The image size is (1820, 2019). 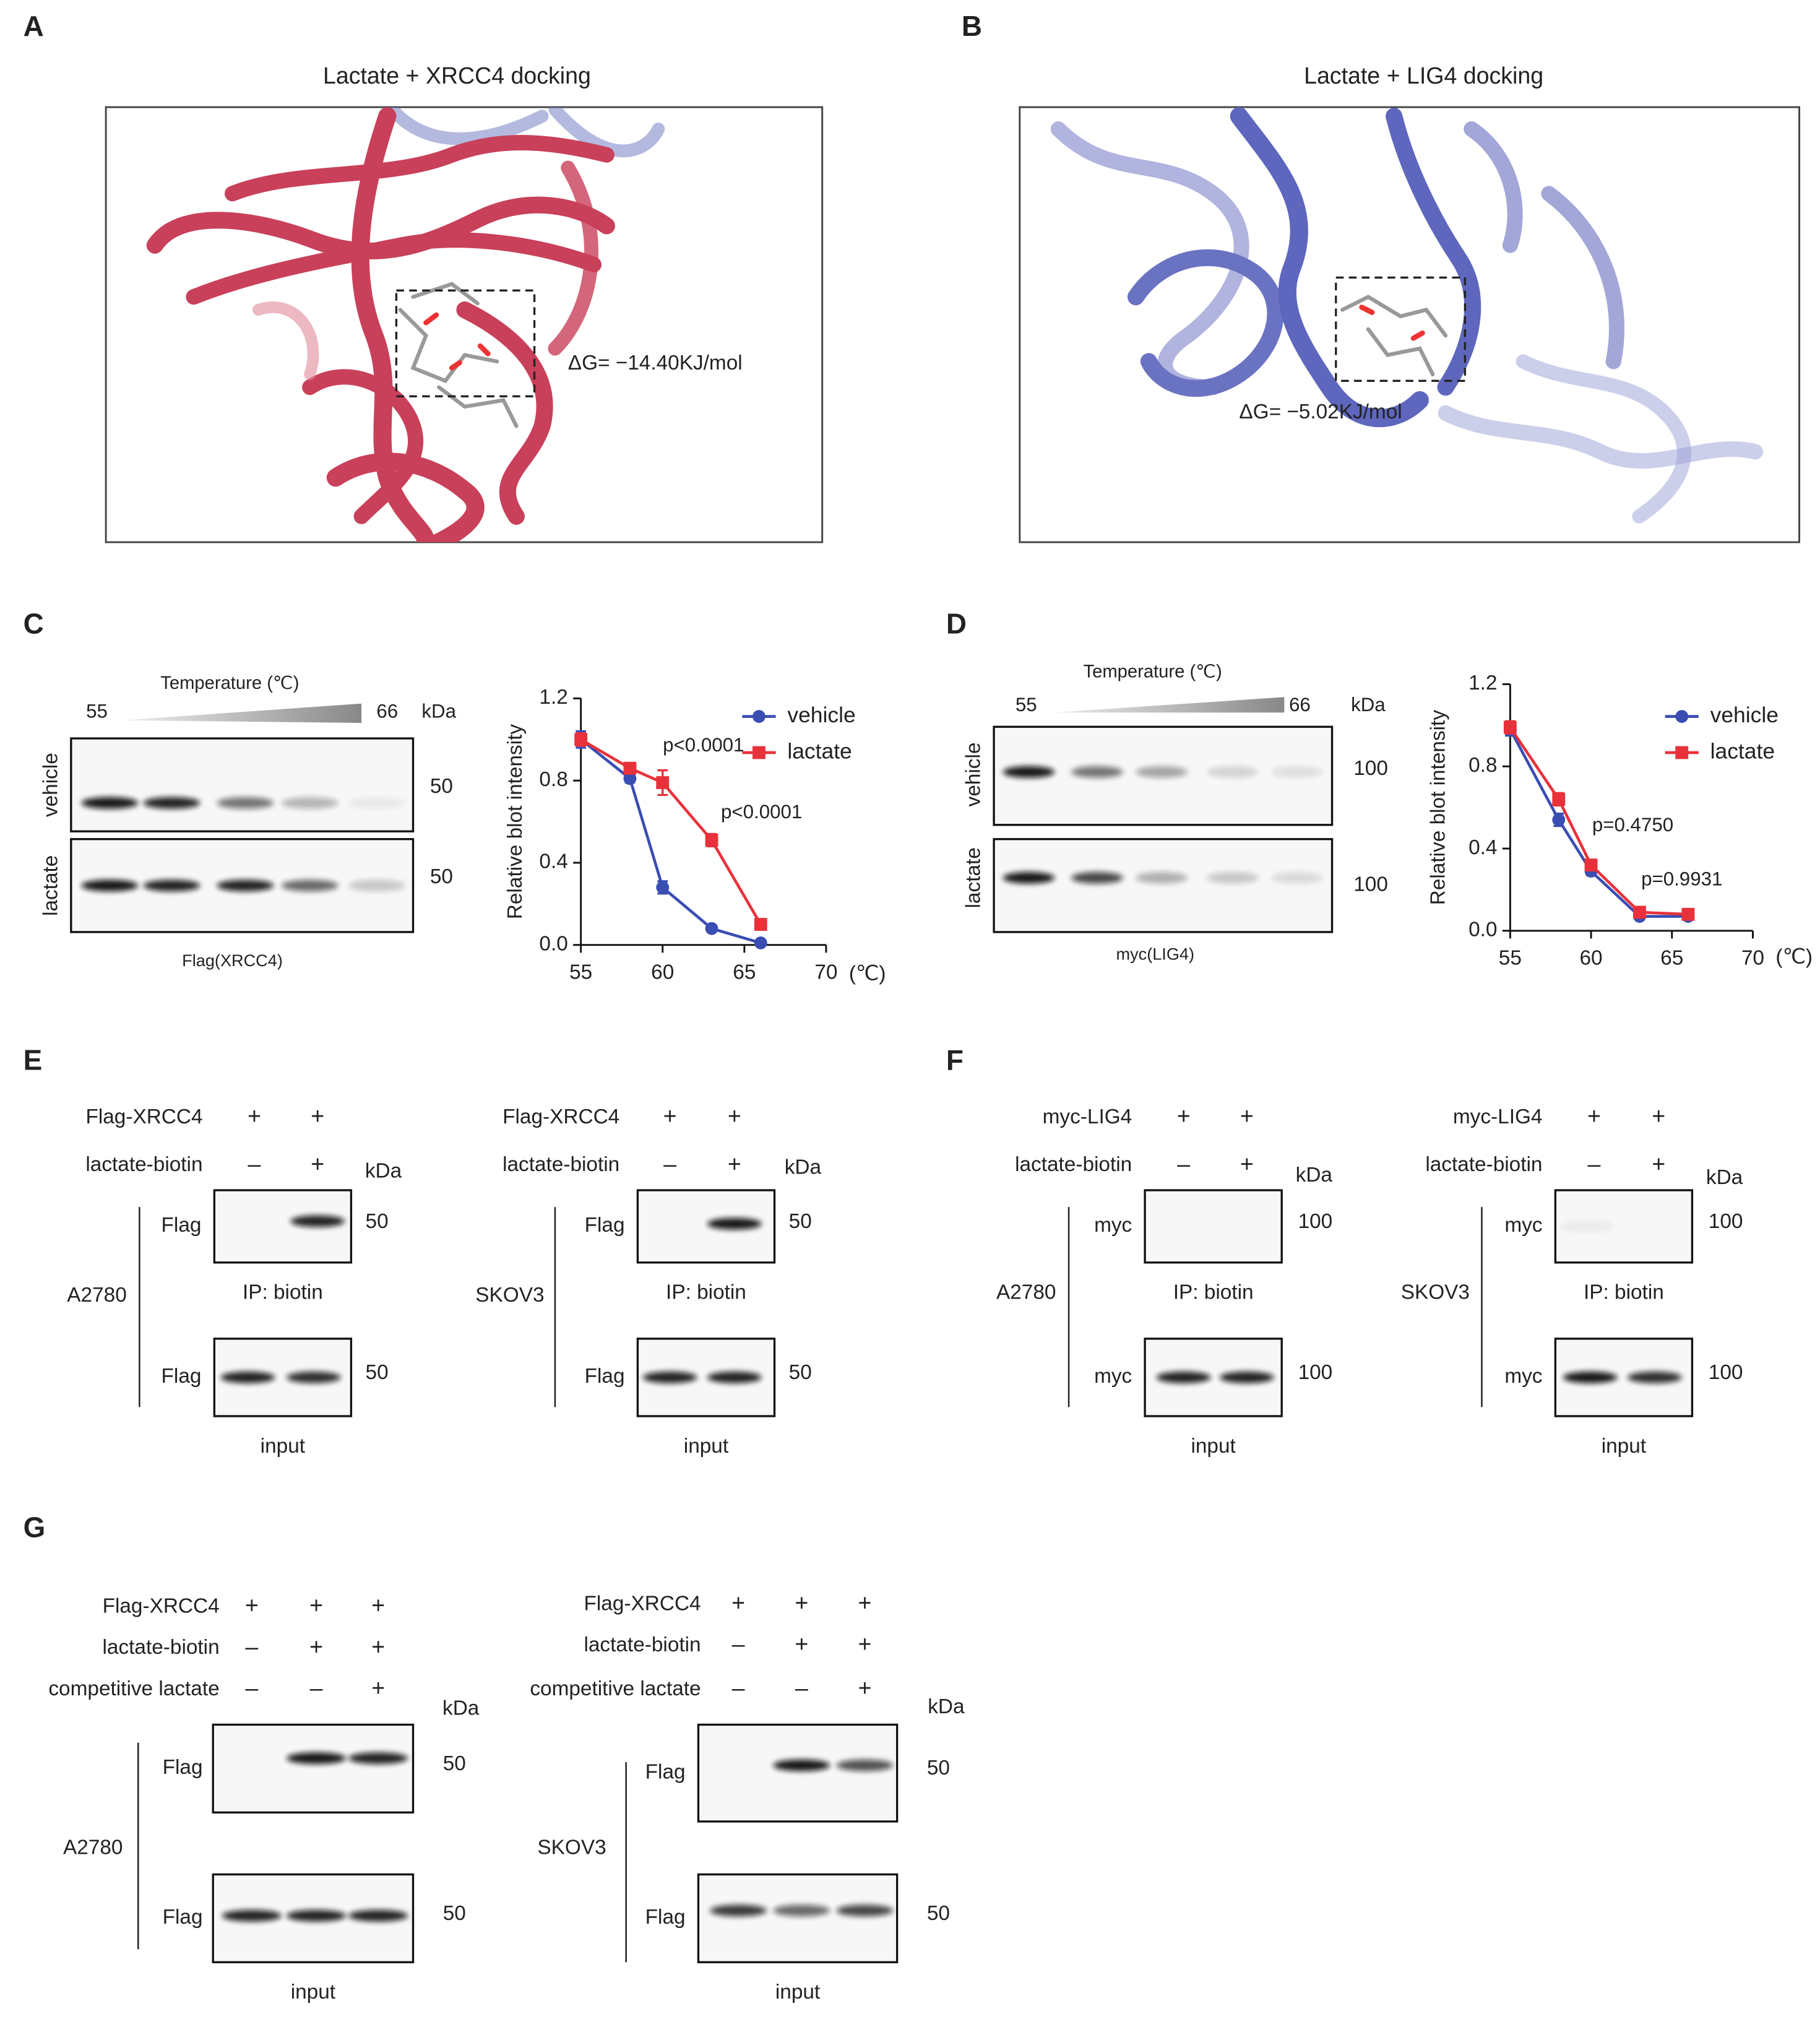 I want to click on annotation: p=0.9931, so click(x=1681, y=879).